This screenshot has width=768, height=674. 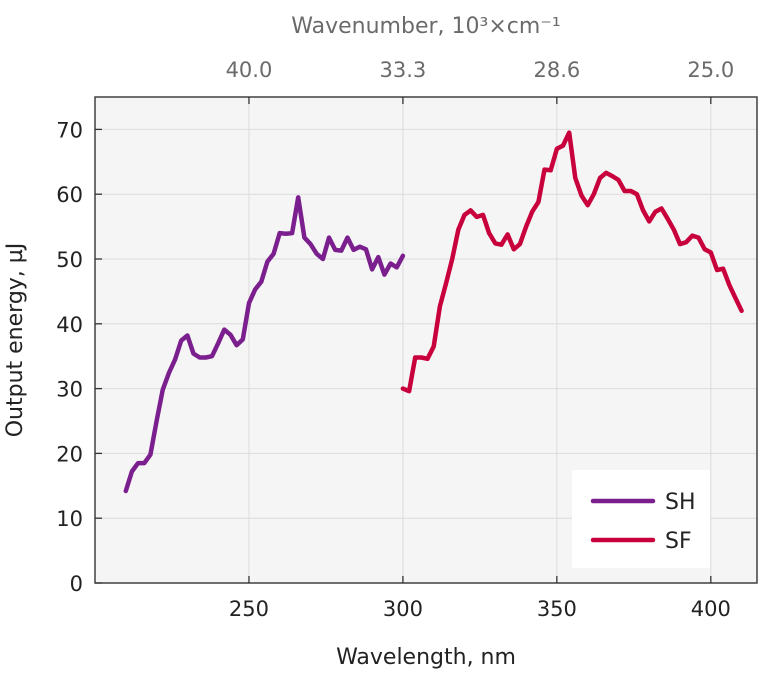 I want to click on top-tick-label: 33.3, so click(x=403, y=70).